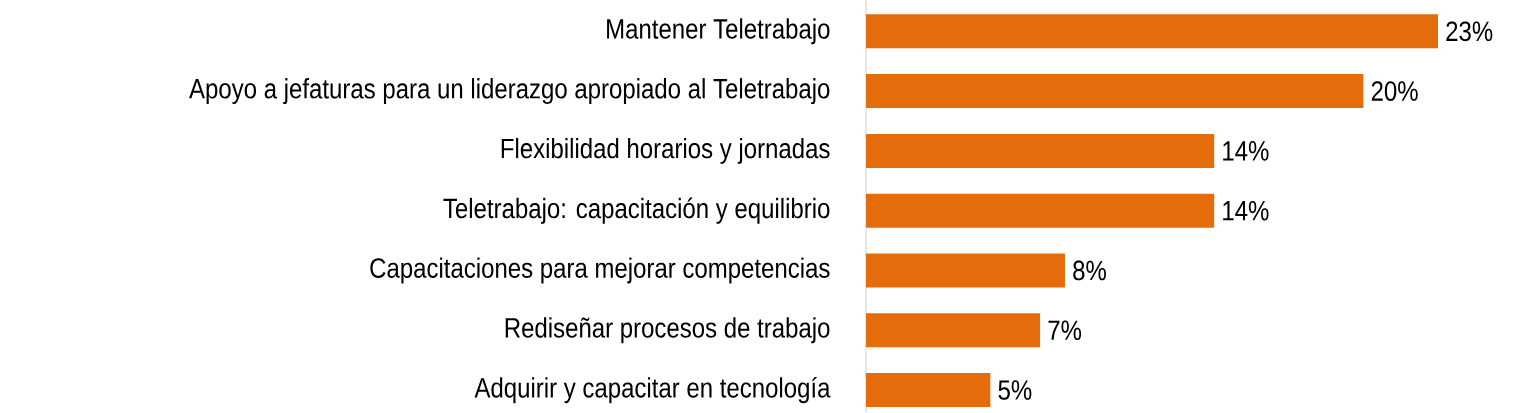 The image size is (1519, 413). Describe the element at coordinates (636, 211) in the screenshot. I see `y-tick-label: Teletrabajo: capacitación y equilibrio` at that location.